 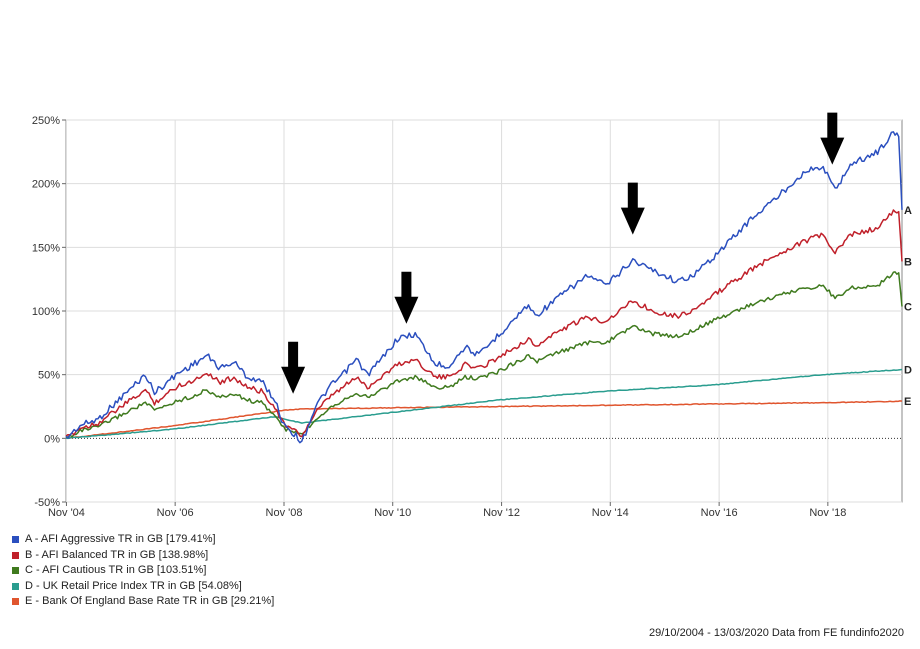 I want to click on legend-label: C - AFI Cautious TR in GB [103.51%], so click(x=116, y=570).